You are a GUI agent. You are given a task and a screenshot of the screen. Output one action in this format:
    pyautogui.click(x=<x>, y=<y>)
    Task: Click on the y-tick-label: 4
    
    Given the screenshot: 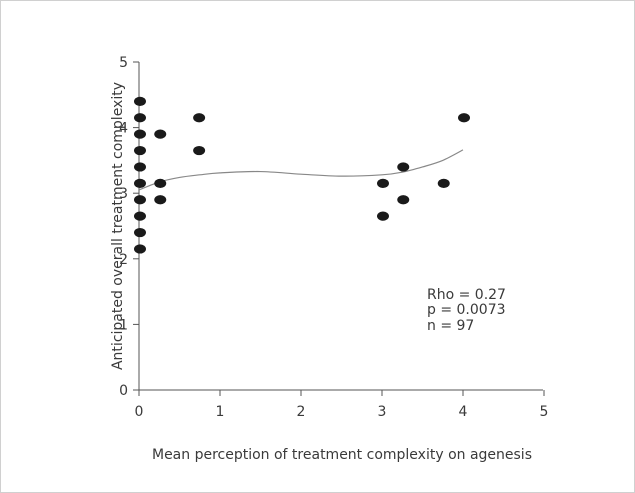 What is the action you would take?
    pyautogui.click(x=123, y=129)
    